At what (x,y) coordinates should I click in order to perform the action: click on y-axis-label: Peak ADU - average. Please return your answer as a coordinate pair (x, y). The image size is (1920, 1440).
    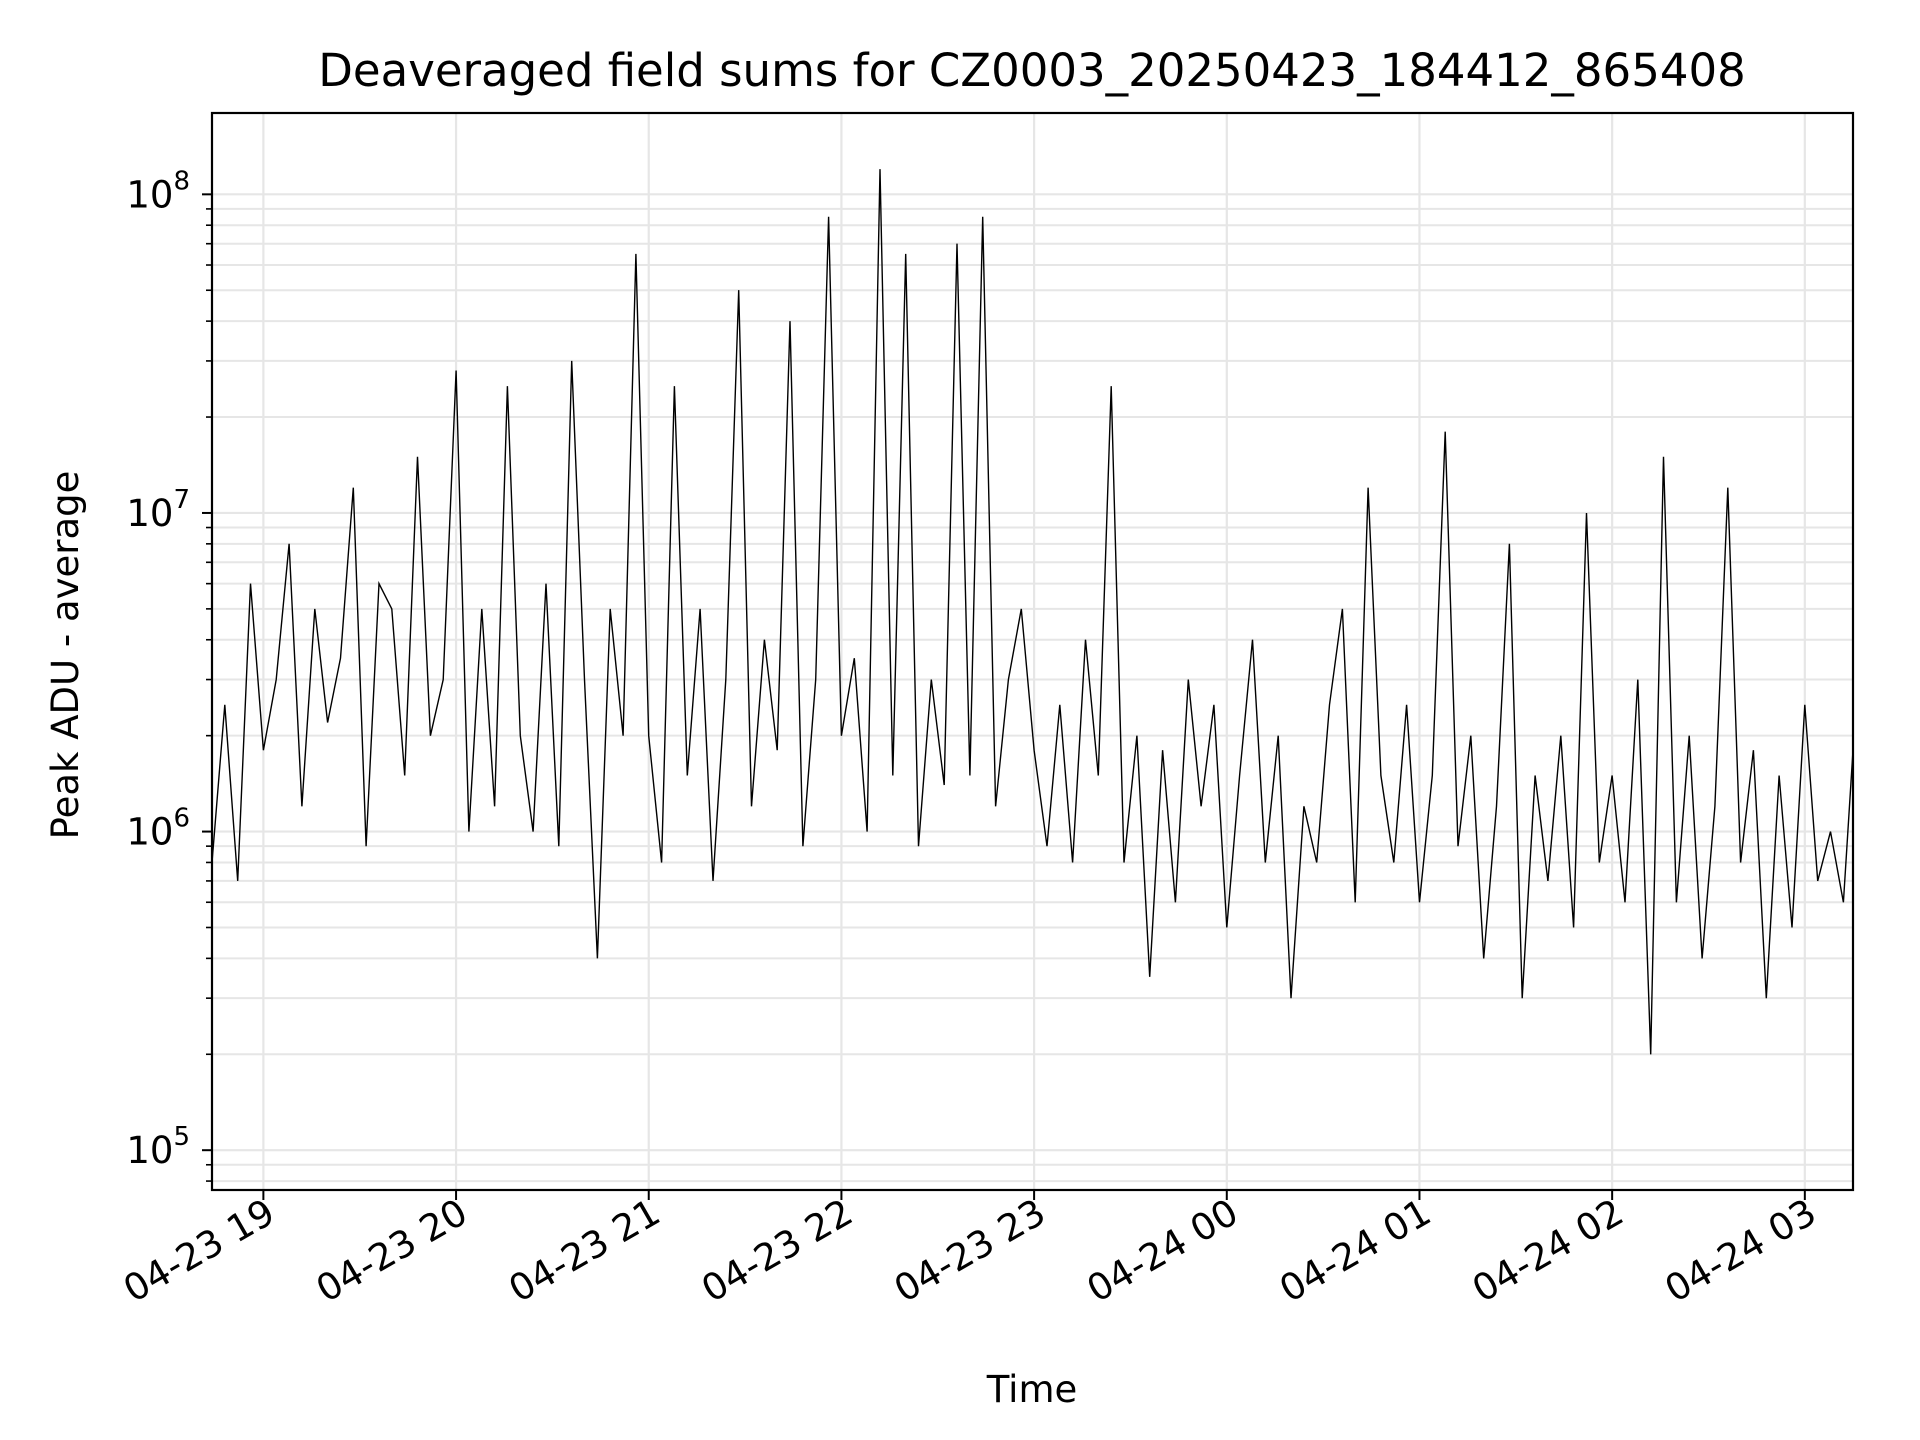
    Looking at the image, I should click on (65, 655).